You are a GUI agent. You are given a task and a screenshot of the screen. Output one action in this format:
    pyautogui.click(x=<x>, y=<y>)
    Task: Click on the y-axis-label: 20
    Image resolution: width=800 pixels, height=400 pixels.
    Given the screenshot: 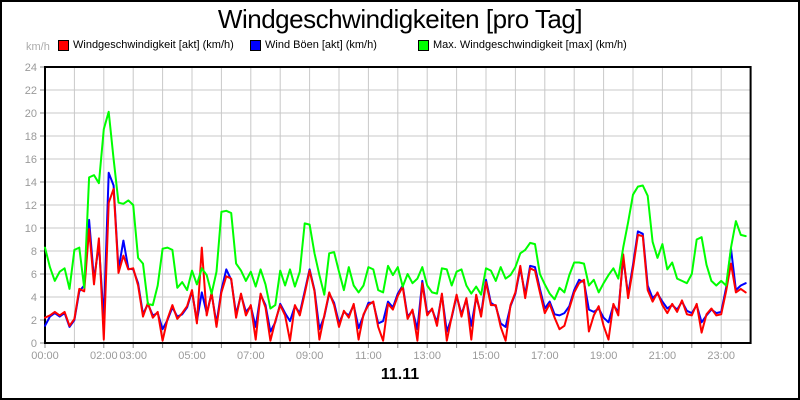 What is the action you would take?
    pyautogui.click(x=31, y=114)
    